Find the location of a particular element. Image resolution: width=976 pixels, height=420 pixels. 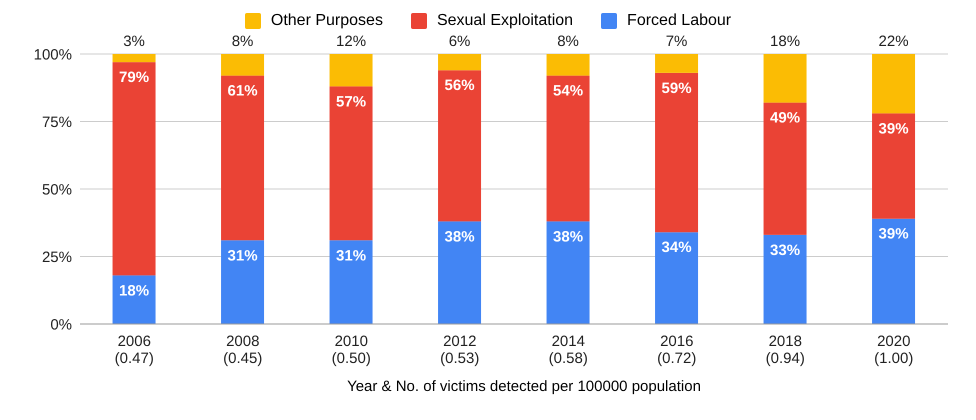

data-label: 79% is located at coordinates (134, 77).